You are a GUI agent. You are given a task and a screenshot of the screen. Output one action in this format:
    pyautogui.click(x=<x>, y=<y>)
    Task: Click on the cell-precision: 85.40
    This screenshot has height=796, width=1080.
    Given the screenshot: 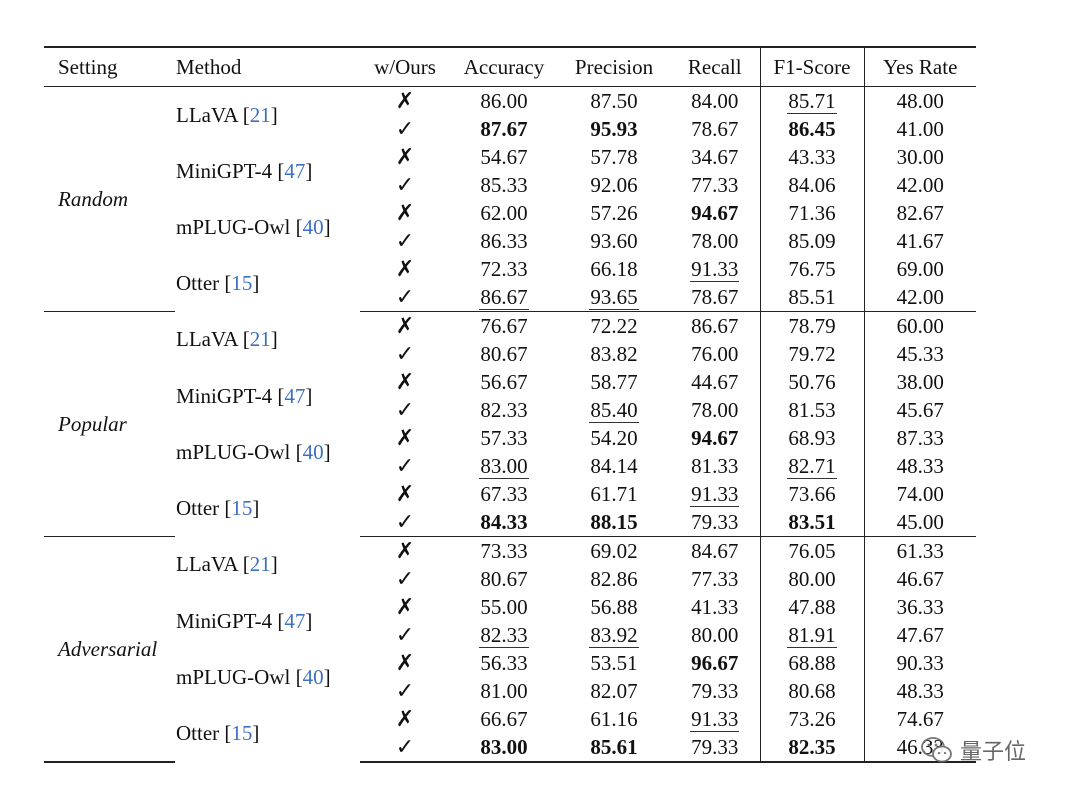 What is the action you would take?
    pyautogui.click(x=614, y=410)
    